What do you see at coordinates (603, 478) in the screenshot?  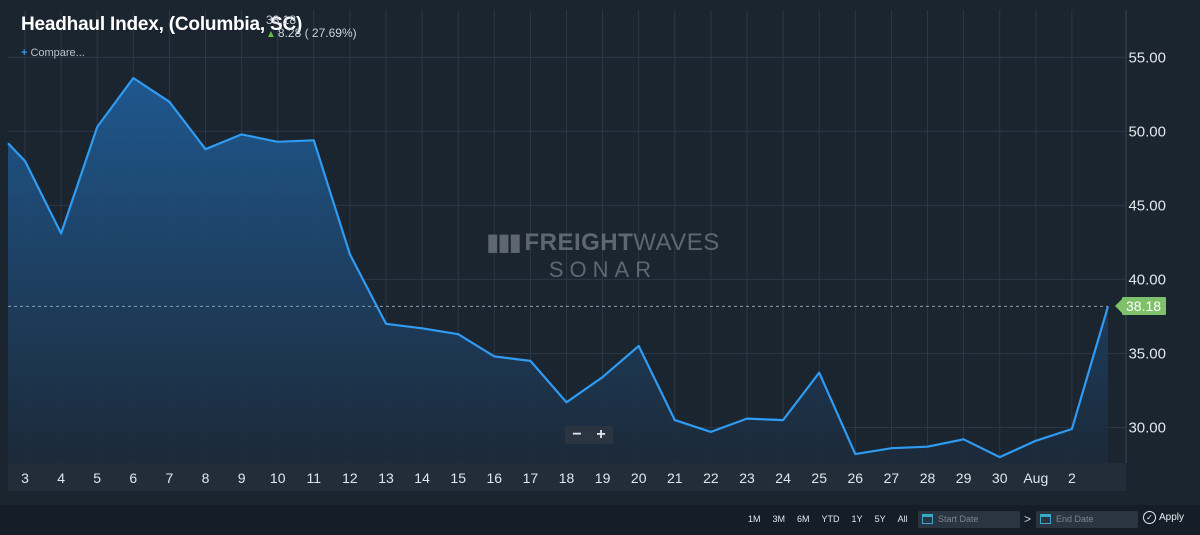 I see `x-tick-label: 19` at bounding box center [603, 478].